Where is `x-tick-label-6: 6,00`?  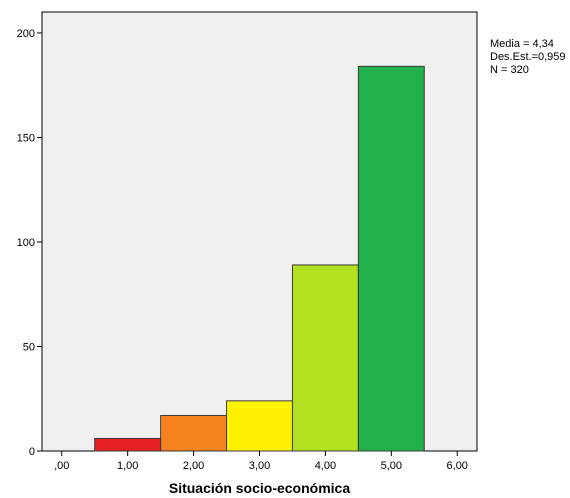
x-tick-label-6: 6,00 is located at coordinates (457, 466).